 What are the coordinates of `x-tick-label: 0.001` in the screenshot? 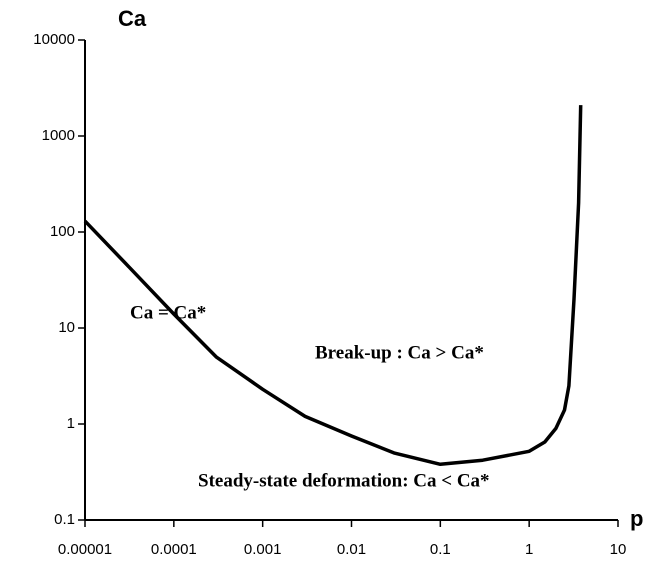 It's located at (263, 549).